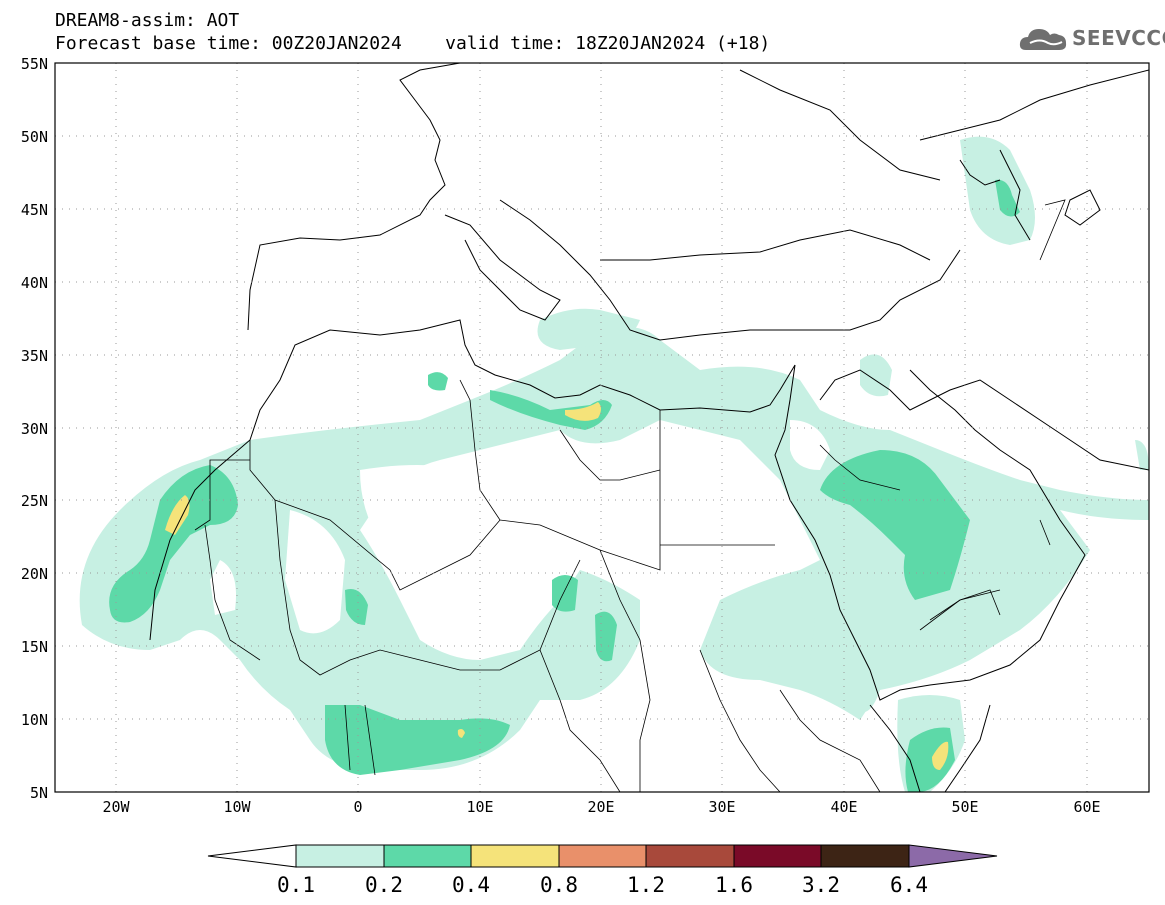 This screenshot has height=905, width=1165. Describe the element at coordinates (471, 885) in the screenshot. I see `colorbar-label: 0.4` at that location.